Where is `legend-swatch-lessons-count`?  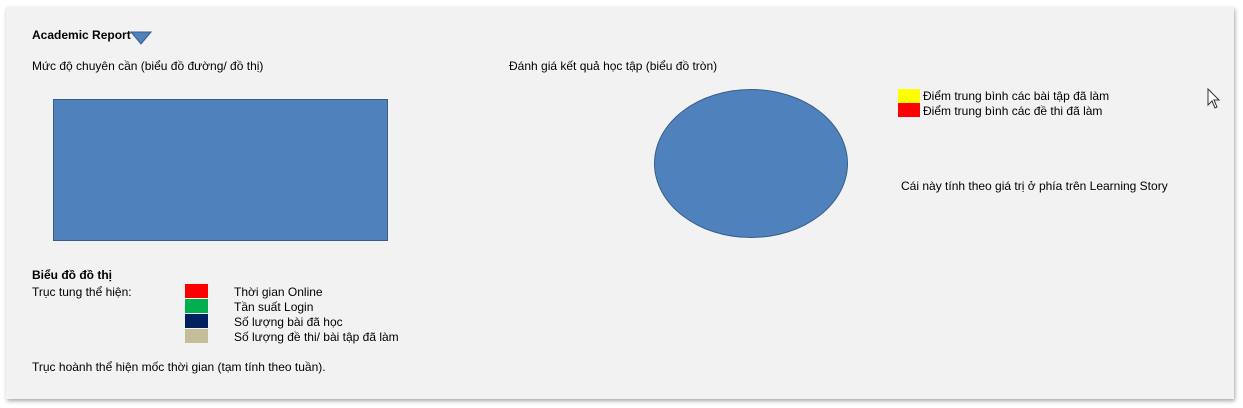
legend-swatch-lessons-count is located at coordinates (196, 321).